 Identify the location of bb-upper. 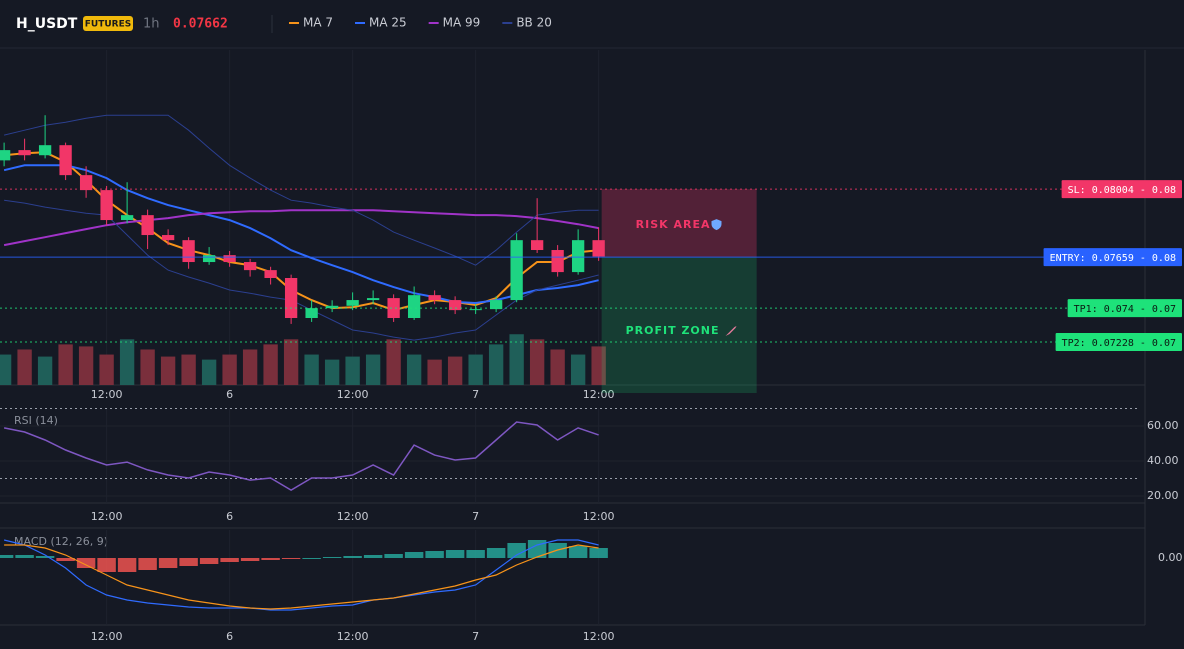
(301, 190).